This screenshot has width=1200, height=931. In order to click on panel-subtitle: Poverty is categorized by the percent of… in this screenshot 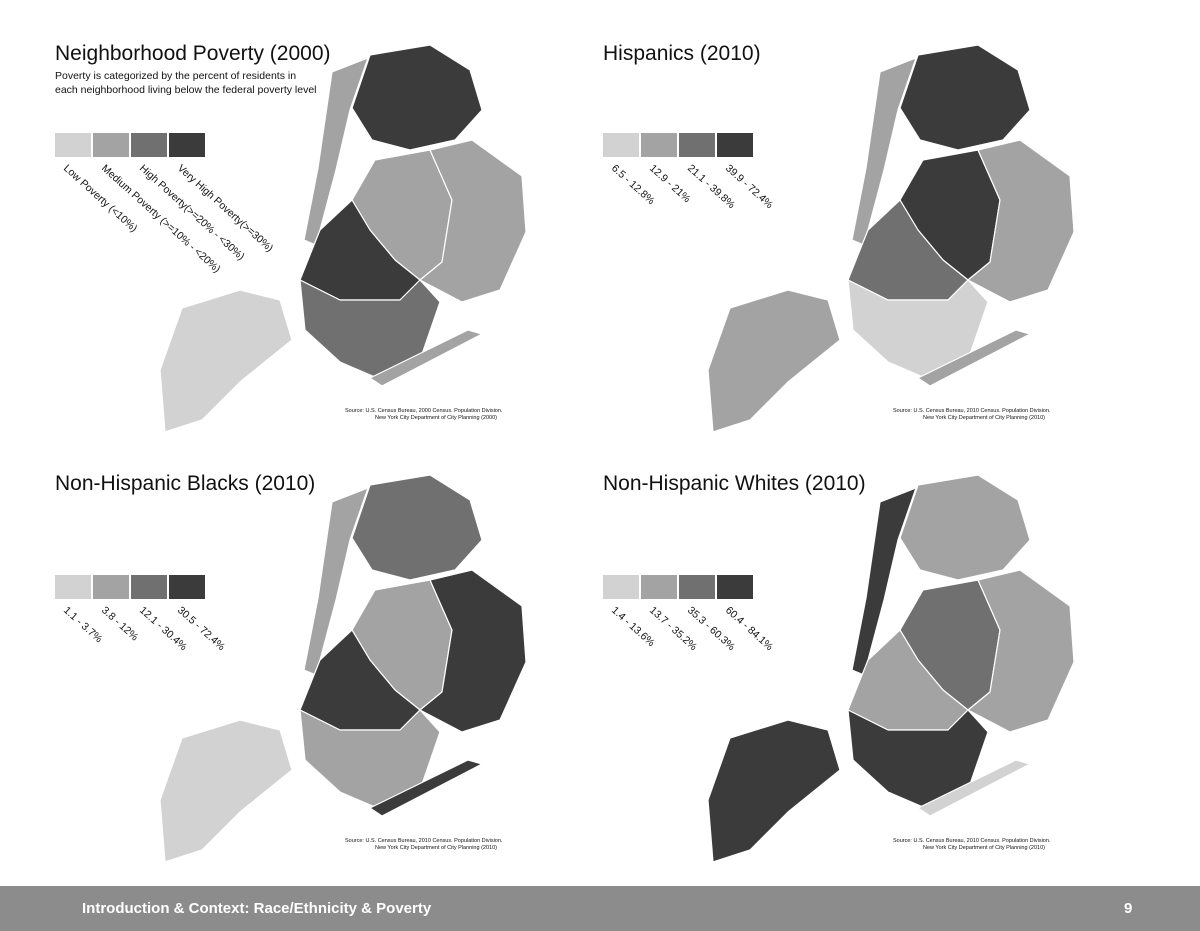, I will do `click(175, 76)`.